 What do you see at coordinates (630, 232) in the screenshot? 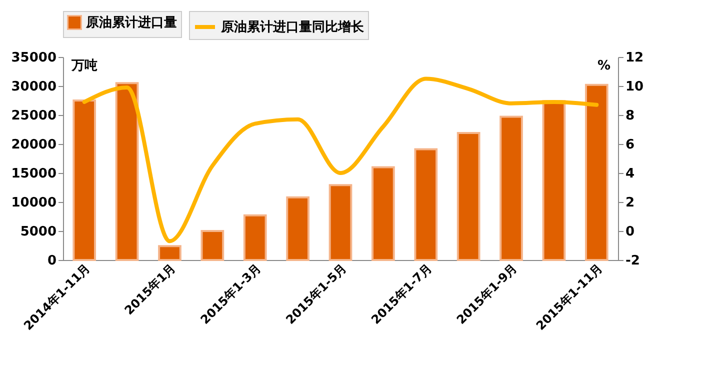
I see `y2-tick-label: 0` at bounding box center [630, 232].